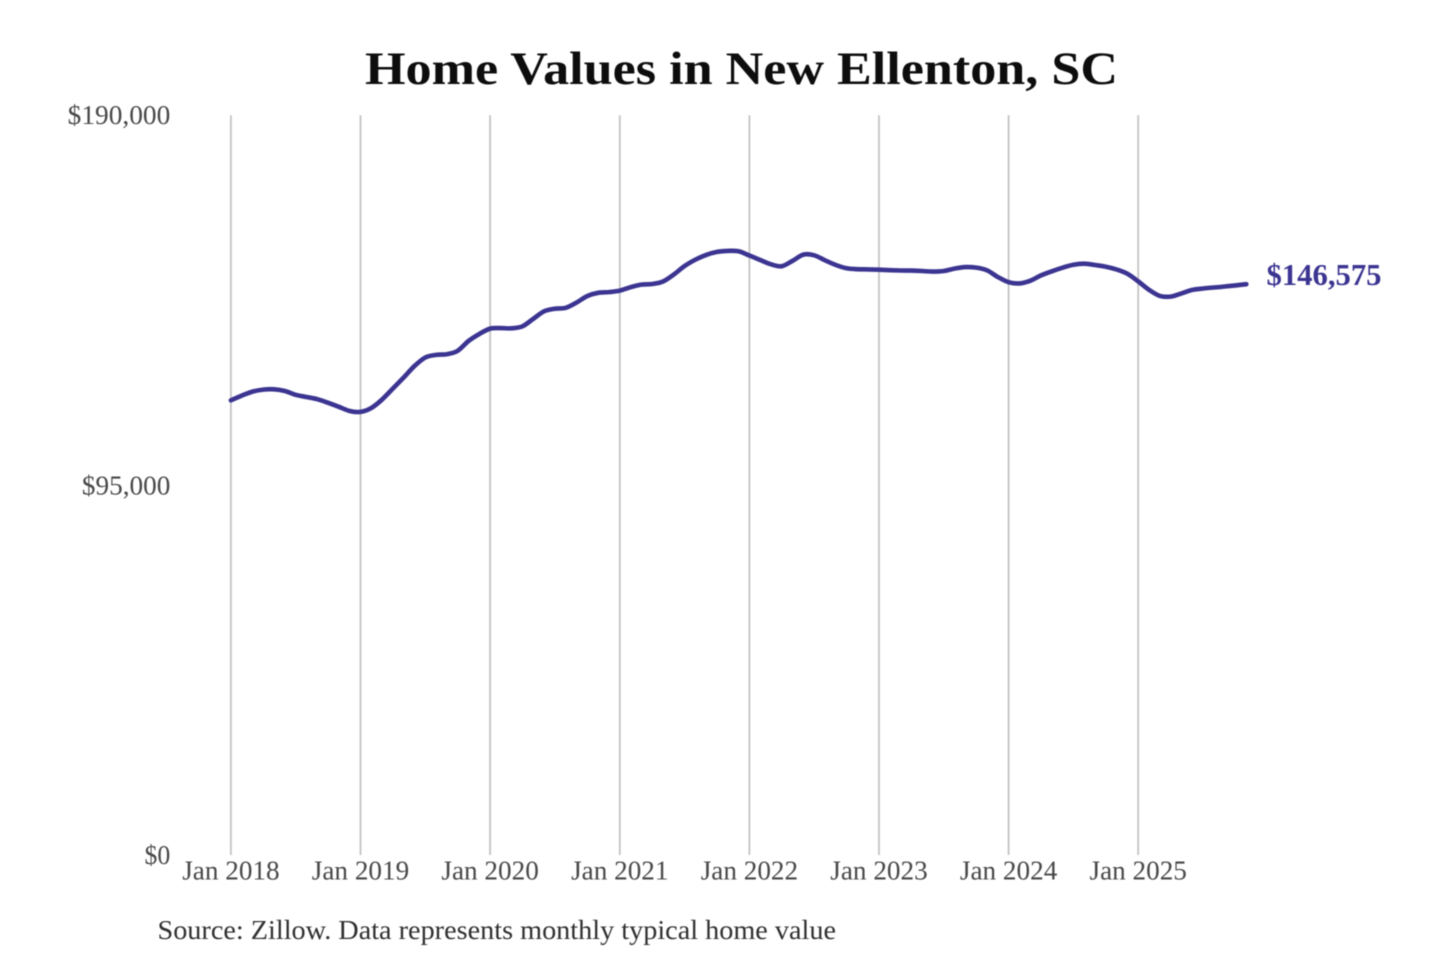  I want to click on svg-text: $95,000, so click(126, 485).